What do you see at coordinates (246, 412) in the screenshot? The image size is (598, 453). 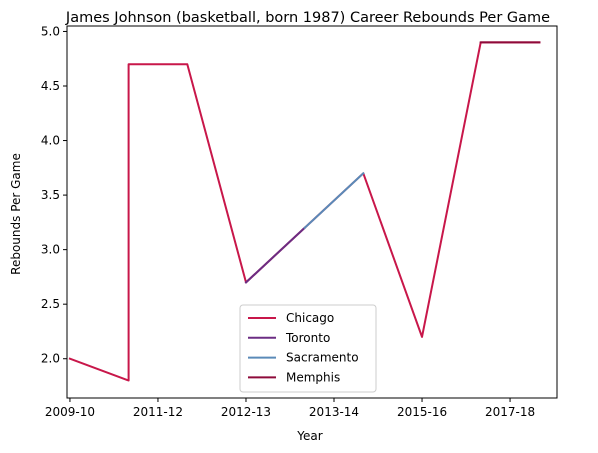 I see `x-tick-label: 2012-13` at bounding box center [246, 412].